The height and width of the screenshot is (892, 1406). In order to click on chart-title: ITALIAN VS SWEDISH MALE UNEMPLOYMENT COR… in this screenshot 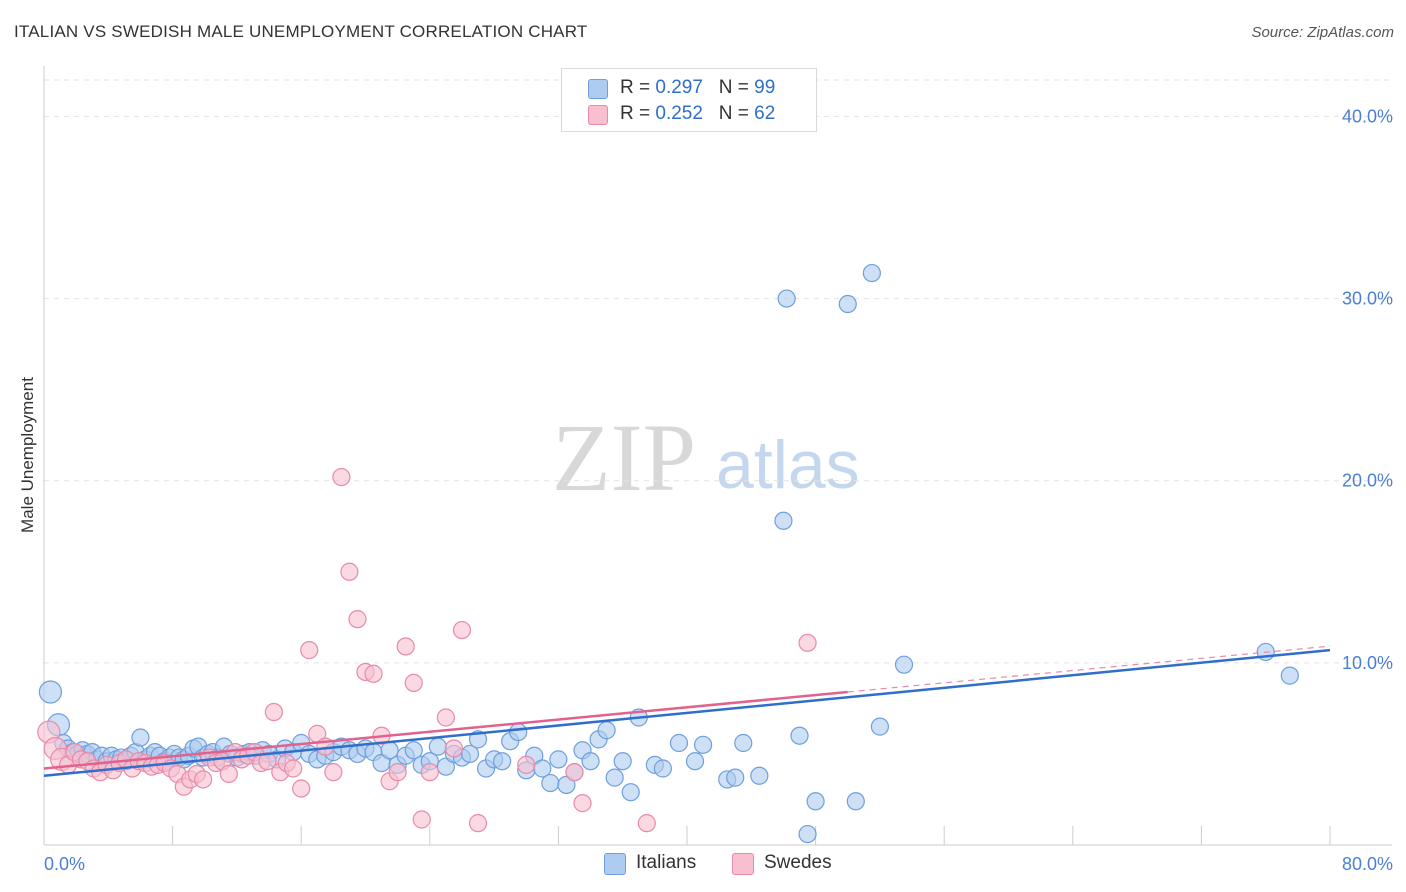, I will do `click(301, 31)`.